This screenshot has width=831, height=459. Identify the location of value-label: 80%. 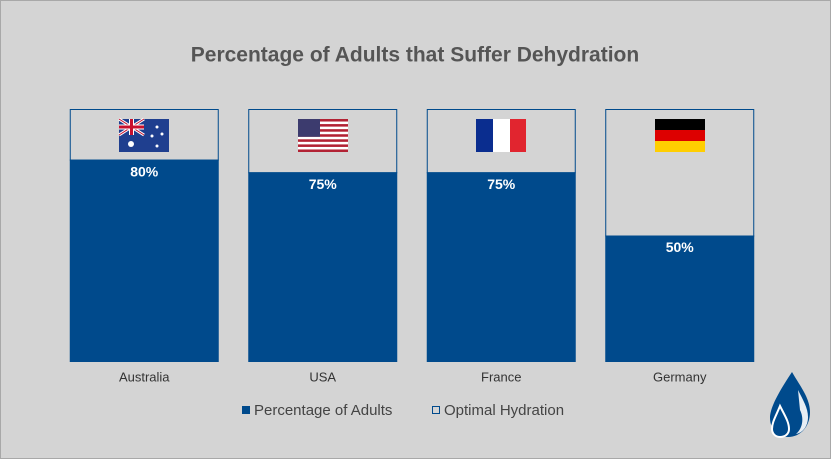
(144, 171).